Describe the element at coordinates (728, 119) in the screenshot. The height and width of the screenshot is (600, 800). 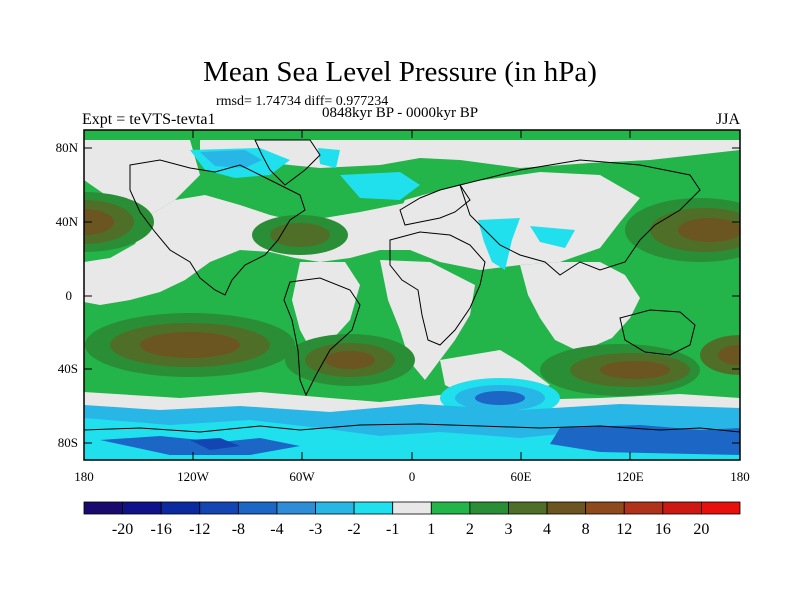
I see `season-label: JJA` at that location.